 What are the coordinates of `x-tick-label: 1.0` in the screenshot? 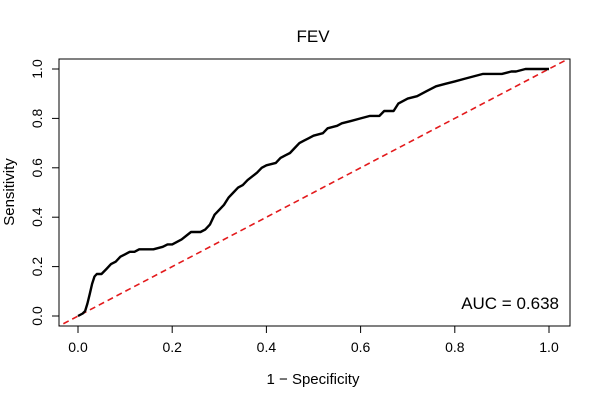 It's located at (549, 347).